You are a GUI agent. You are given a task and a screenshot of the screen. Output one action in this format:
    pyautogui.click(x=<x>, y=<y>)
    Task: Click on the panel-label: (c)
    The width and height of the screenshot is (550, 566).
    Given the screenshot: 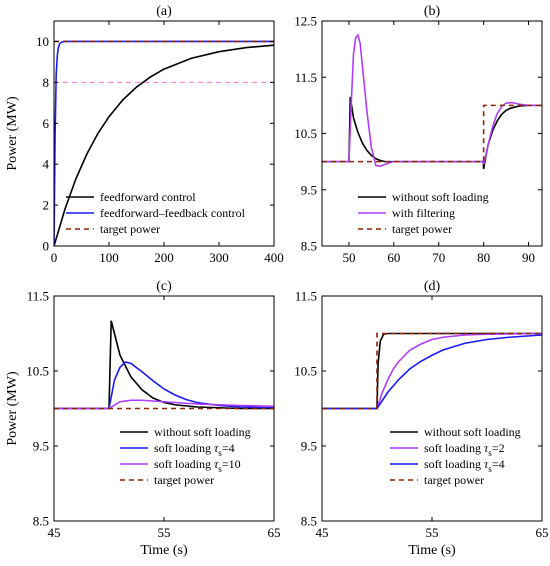 What is the action you would take?
    pyautogui.click(x=164, y=286)
    